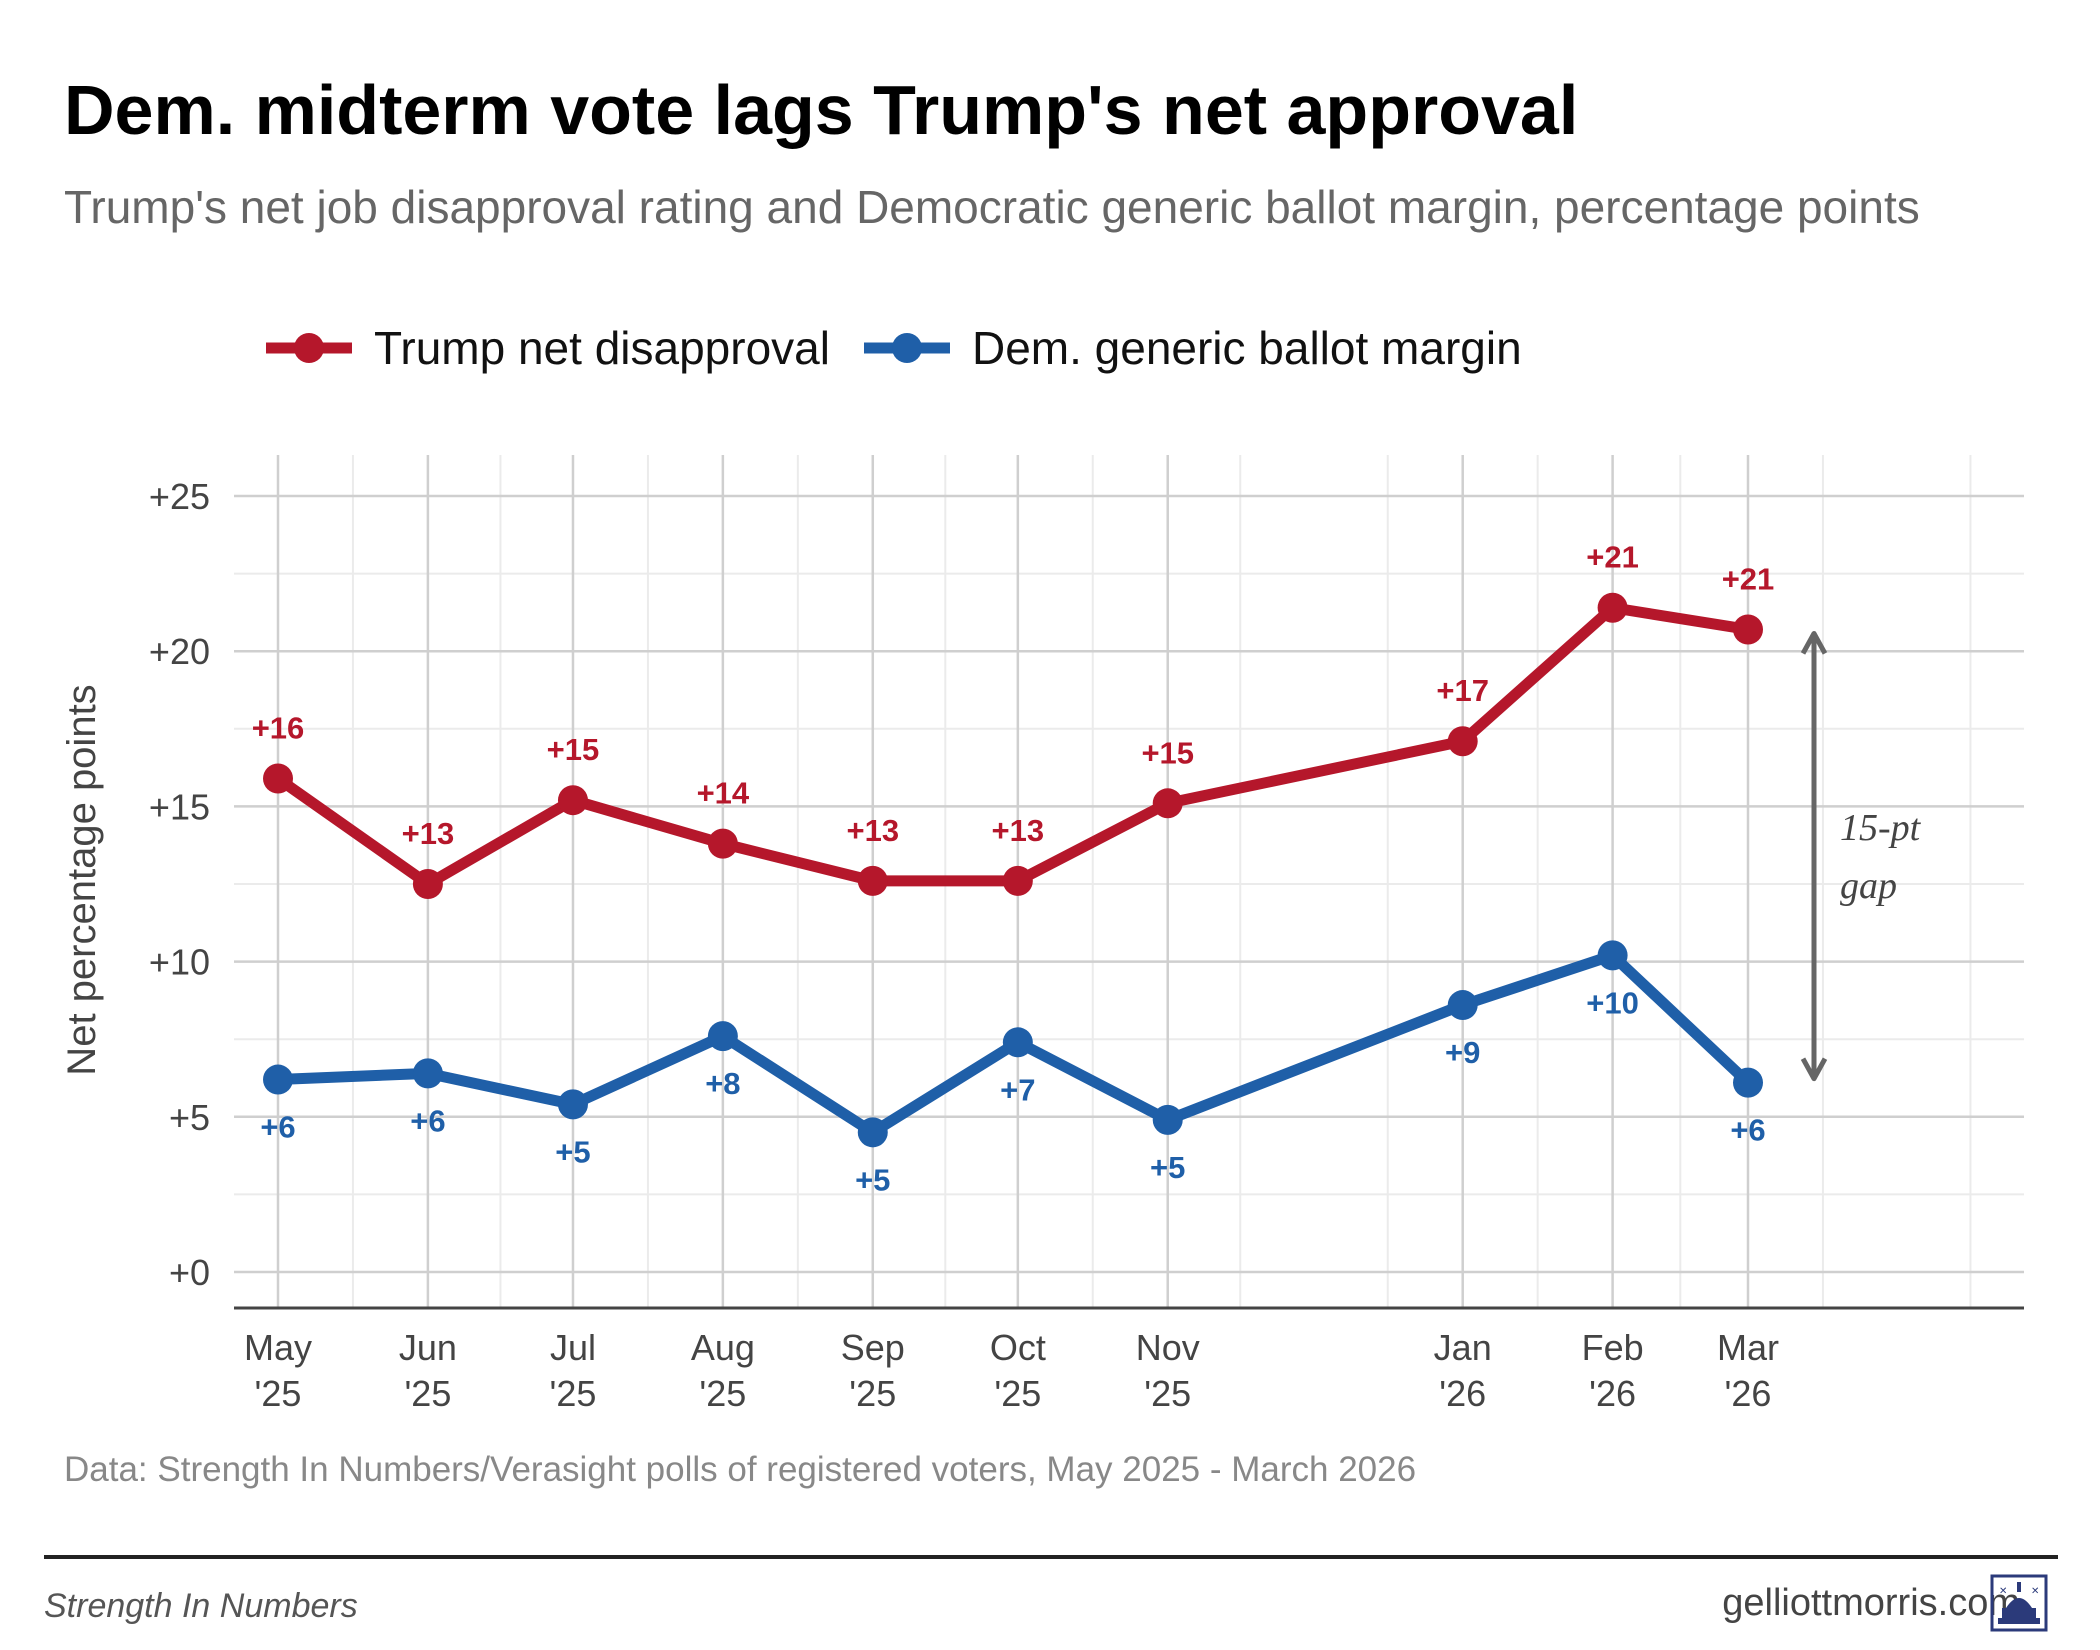 This screenshot has height=1650, width=2100. Describe the element at coordinates (1868, 886) in the screenshot. I see `gap-annotation-line-2: gap` at that location.